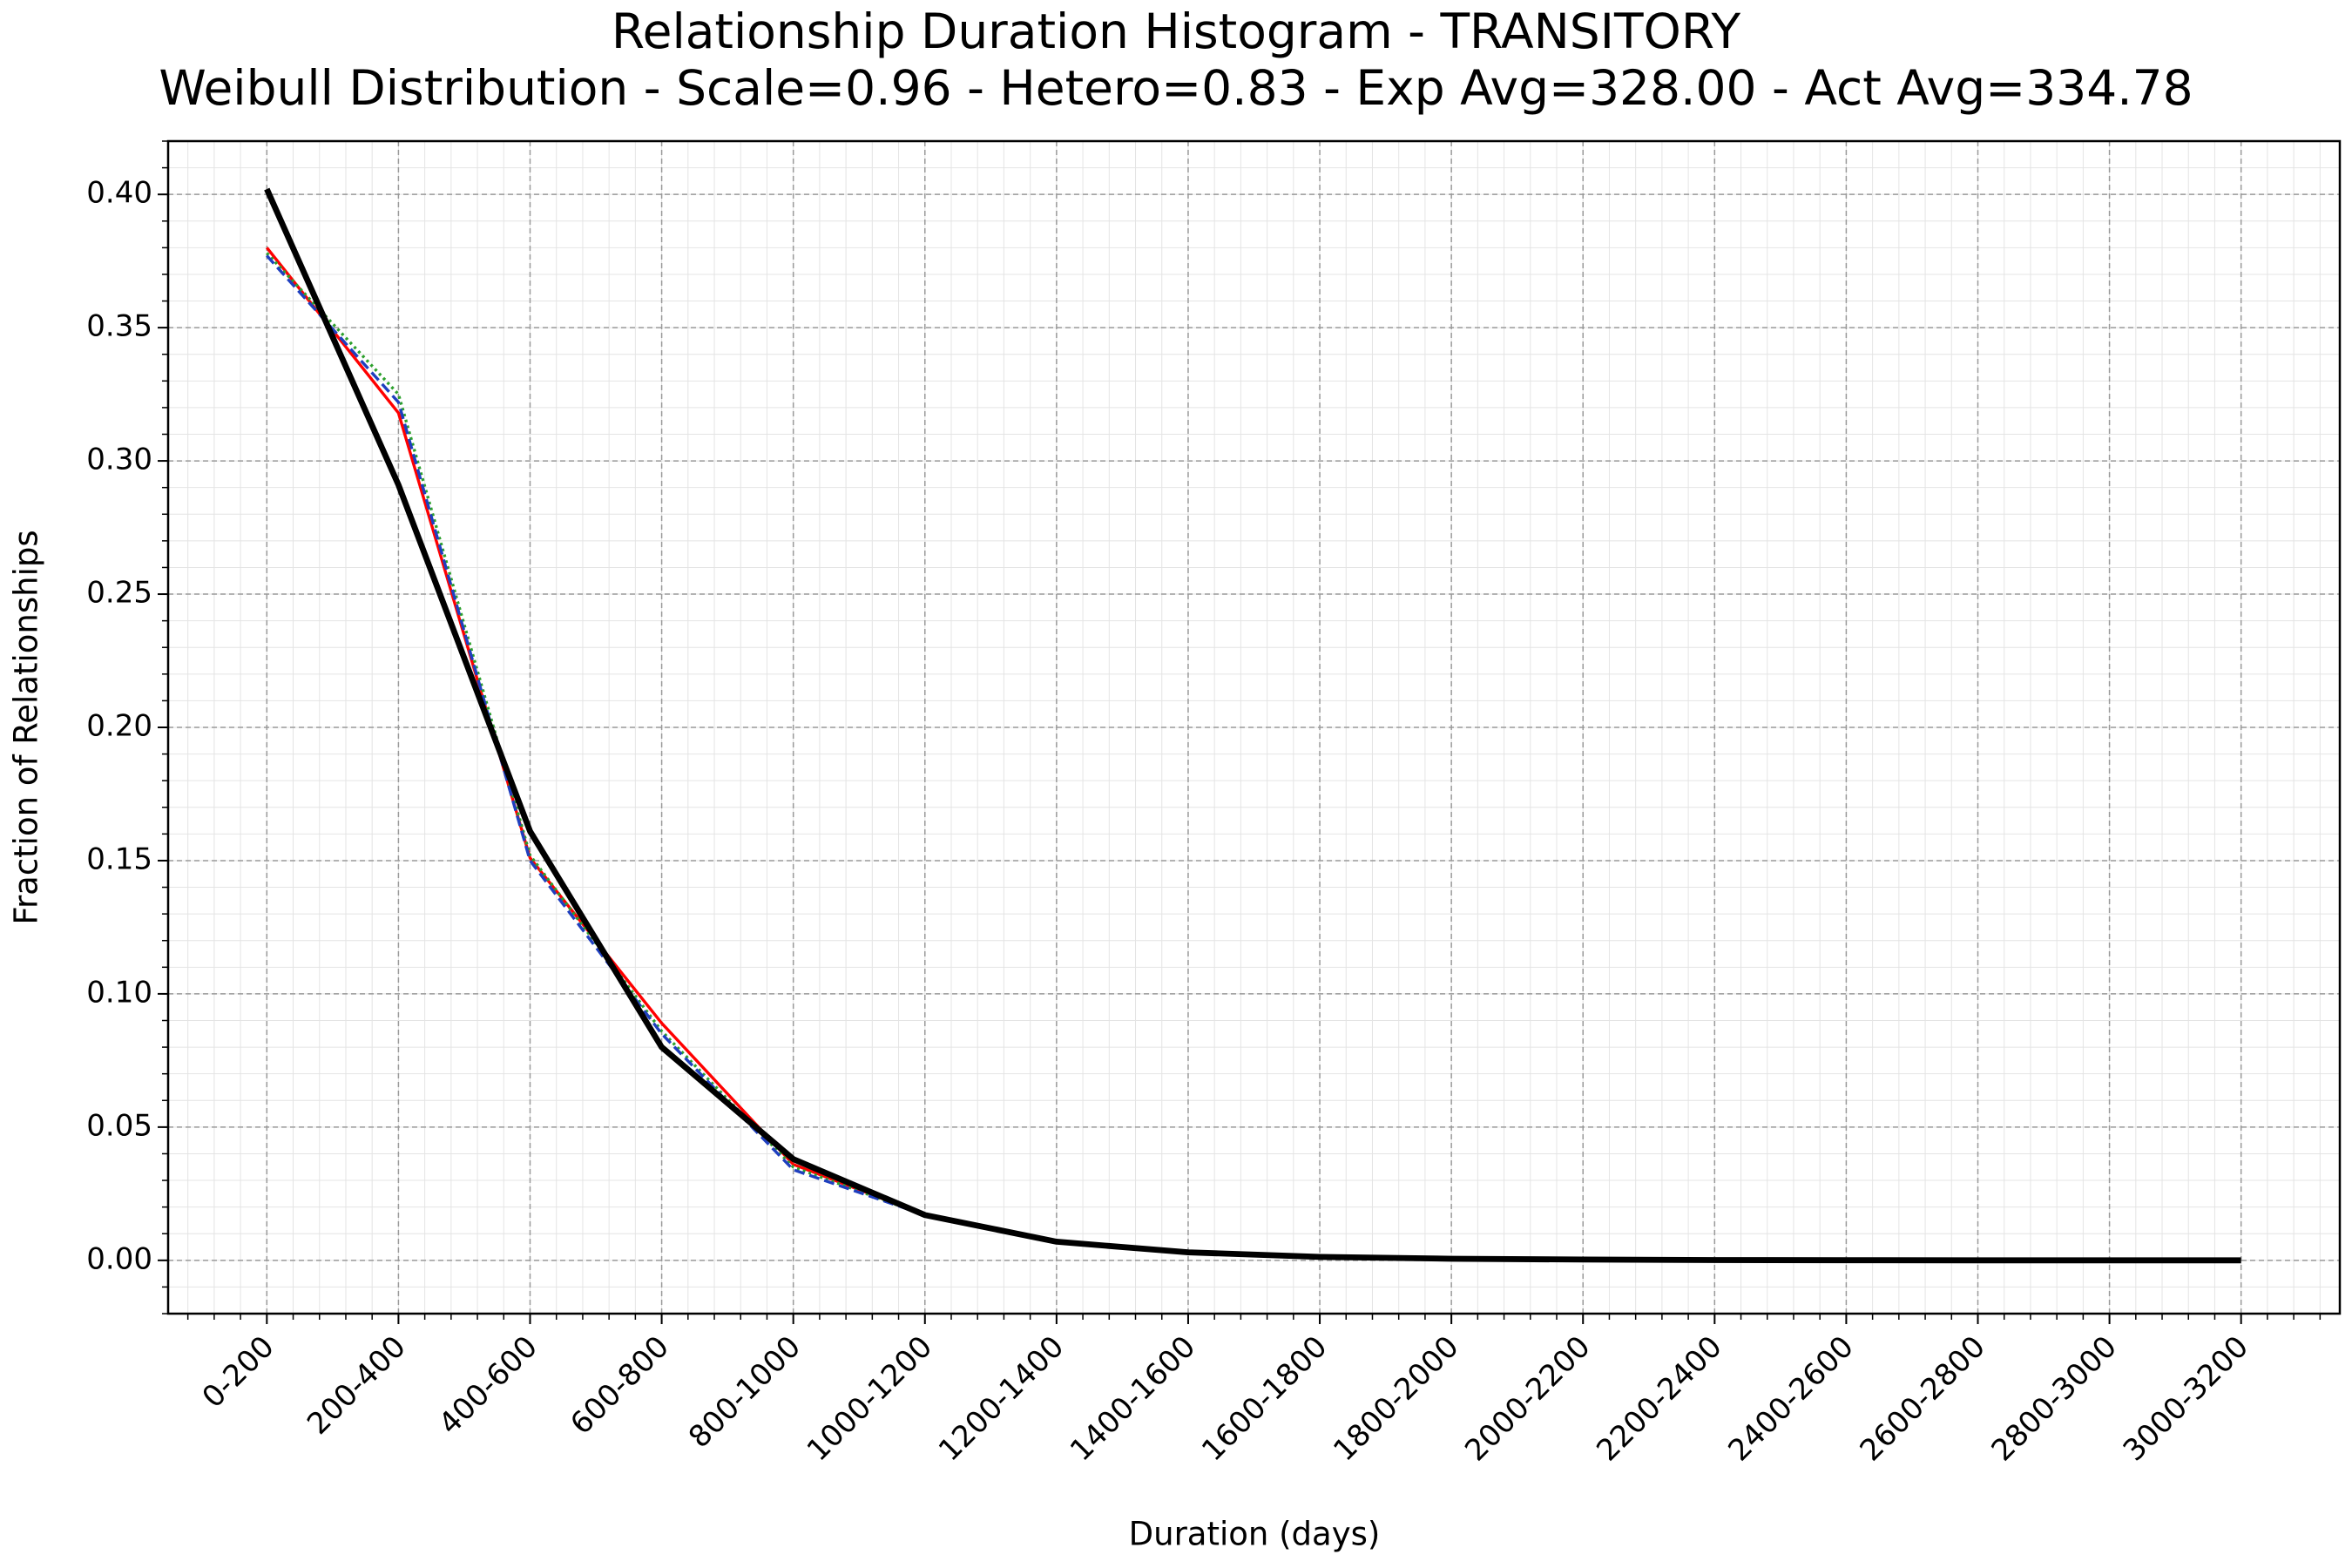 The width and height of the screenshot is (2352, 1568). I want to click on x-tick-label: 2200-2400, so click(1659, 1398).